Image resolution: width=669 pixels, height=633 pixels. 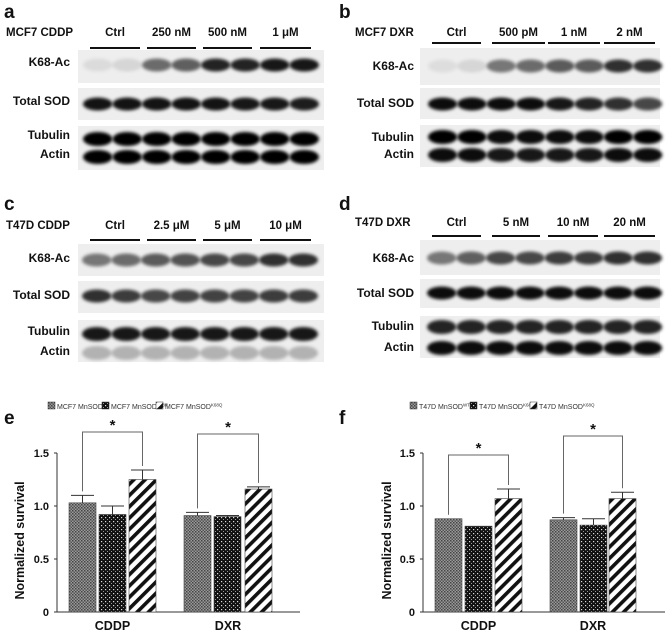 I want to click on treatment-group-label: 2.5 μM, so click(x=172, y=226).